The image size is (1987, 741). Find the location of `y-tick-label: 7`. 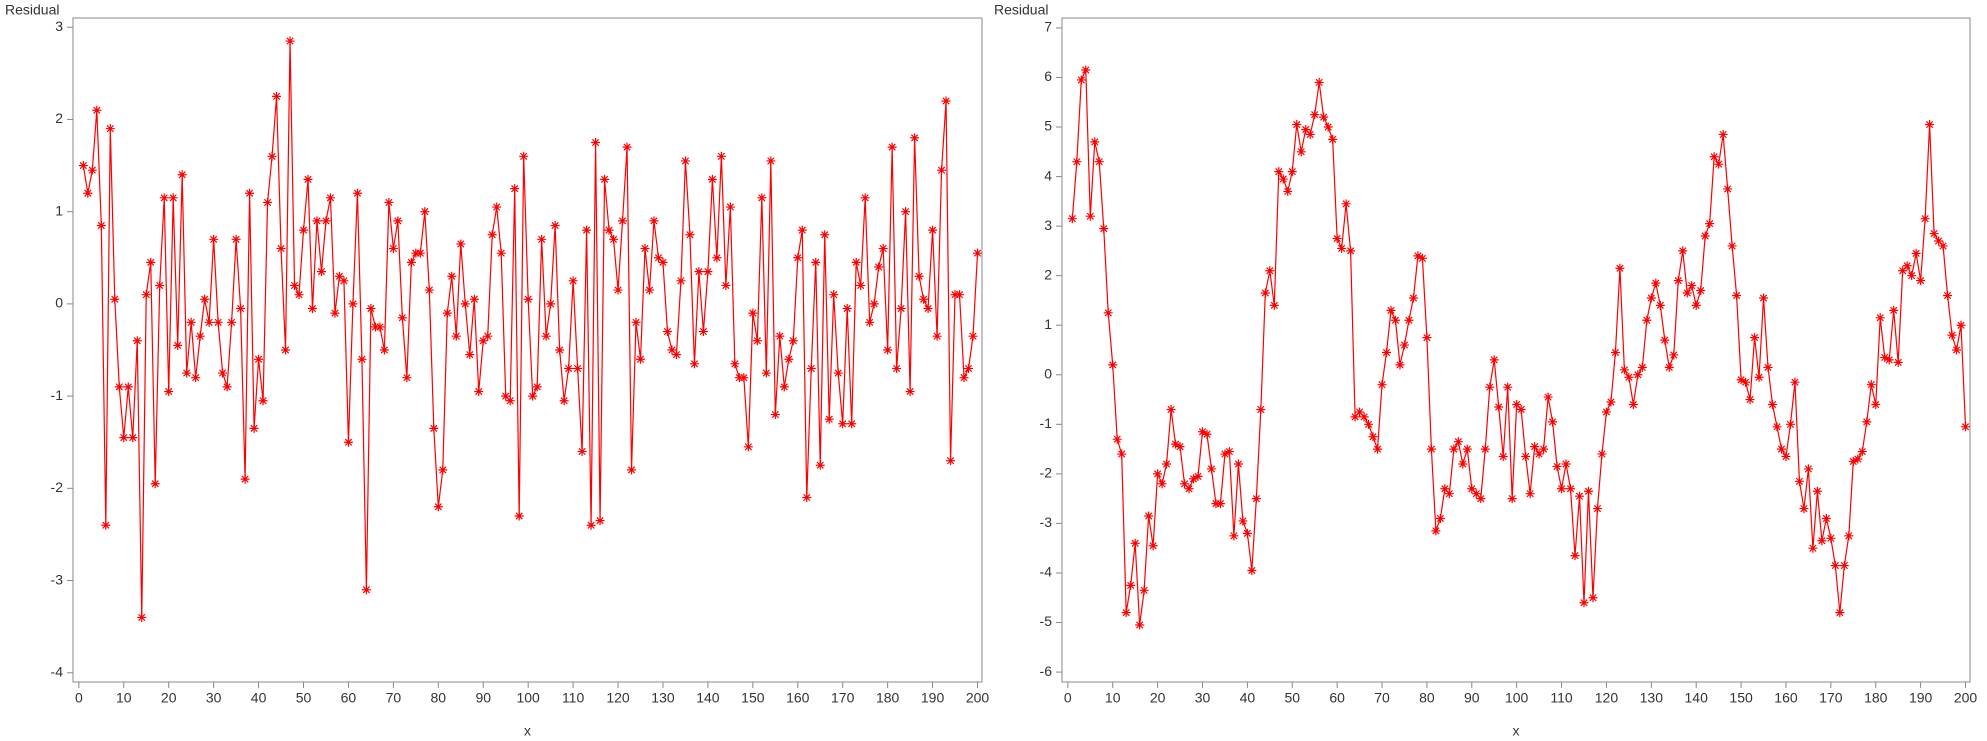

y-tick-label: 7 is located at coordinates (1048, 27).